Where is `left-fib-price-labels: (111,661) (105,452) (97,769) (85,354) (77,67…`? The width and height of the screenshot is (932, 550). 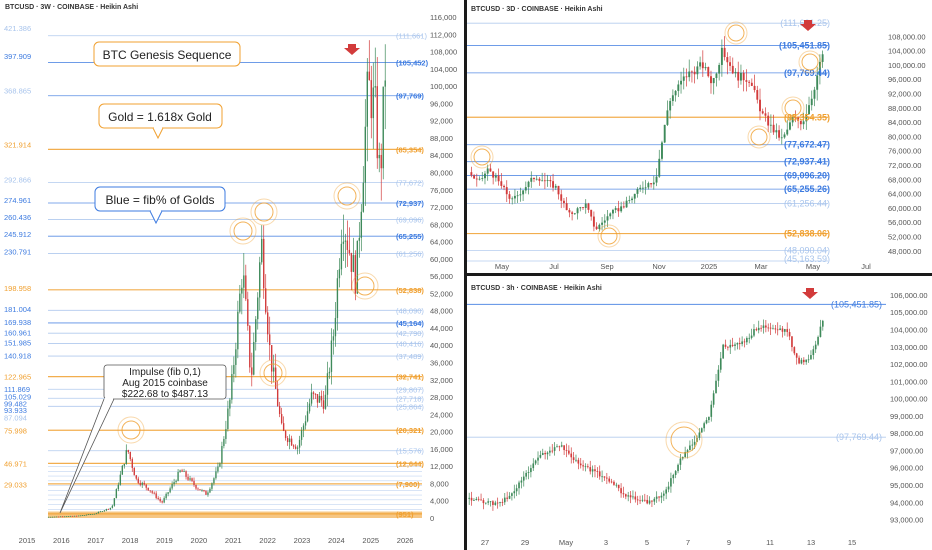
left-fib-price-labels: (111,661) (105,452) (97,769) (85,354) (77,67… is located at coordinates (412, 275).